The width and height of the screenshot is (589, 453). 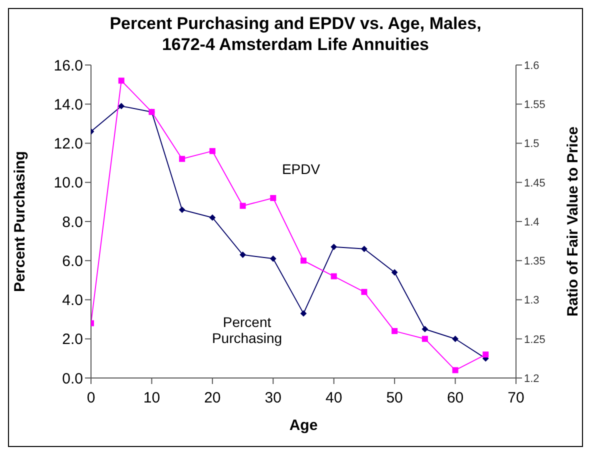 I want to click on y-tick-label: 6.0, so click(x=72, y=261).